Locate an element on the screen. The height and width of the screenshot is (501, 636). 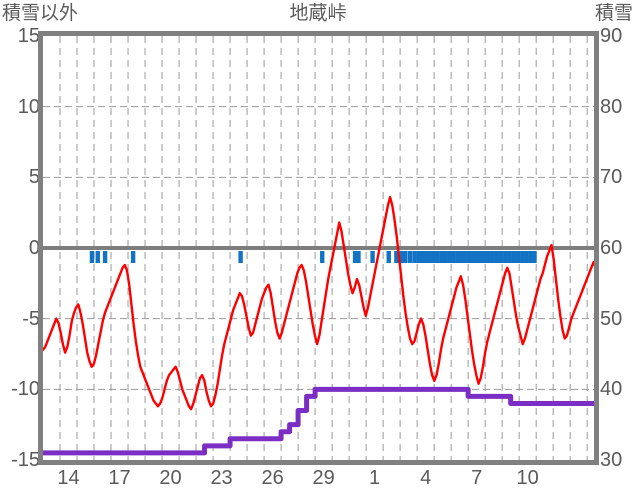
y-left-tick: -15 is located at coordinates (25, 460).